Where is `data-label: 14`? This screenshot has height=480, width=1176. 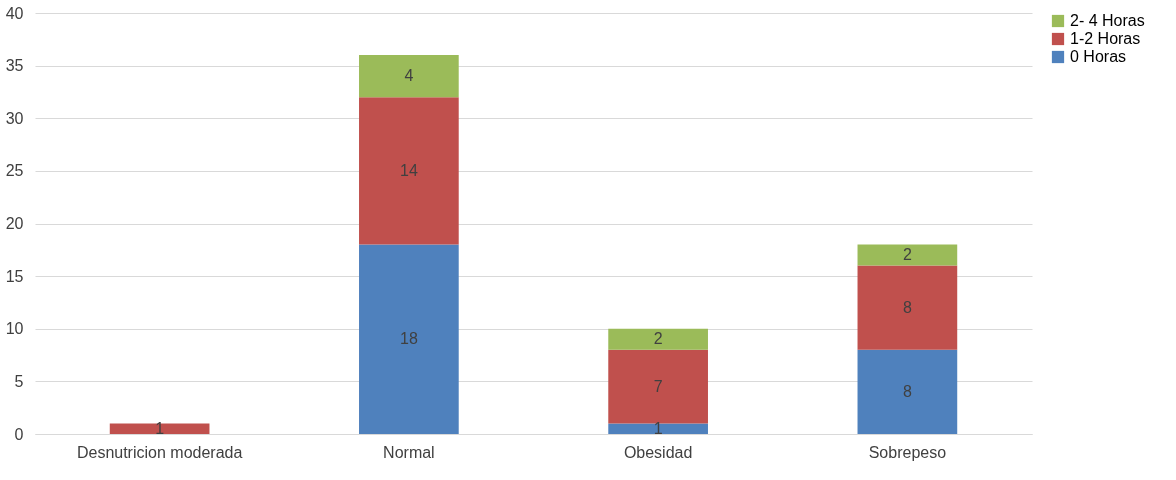
data-label: 14 is located at coordinates (408, 170).